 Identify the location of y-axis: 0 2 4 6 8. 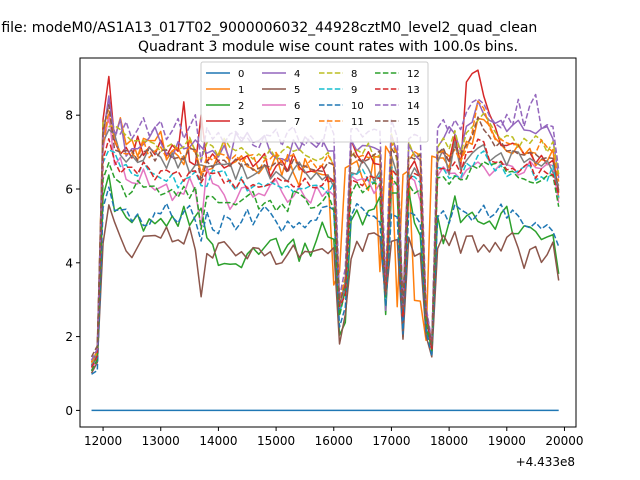
(72, 263).